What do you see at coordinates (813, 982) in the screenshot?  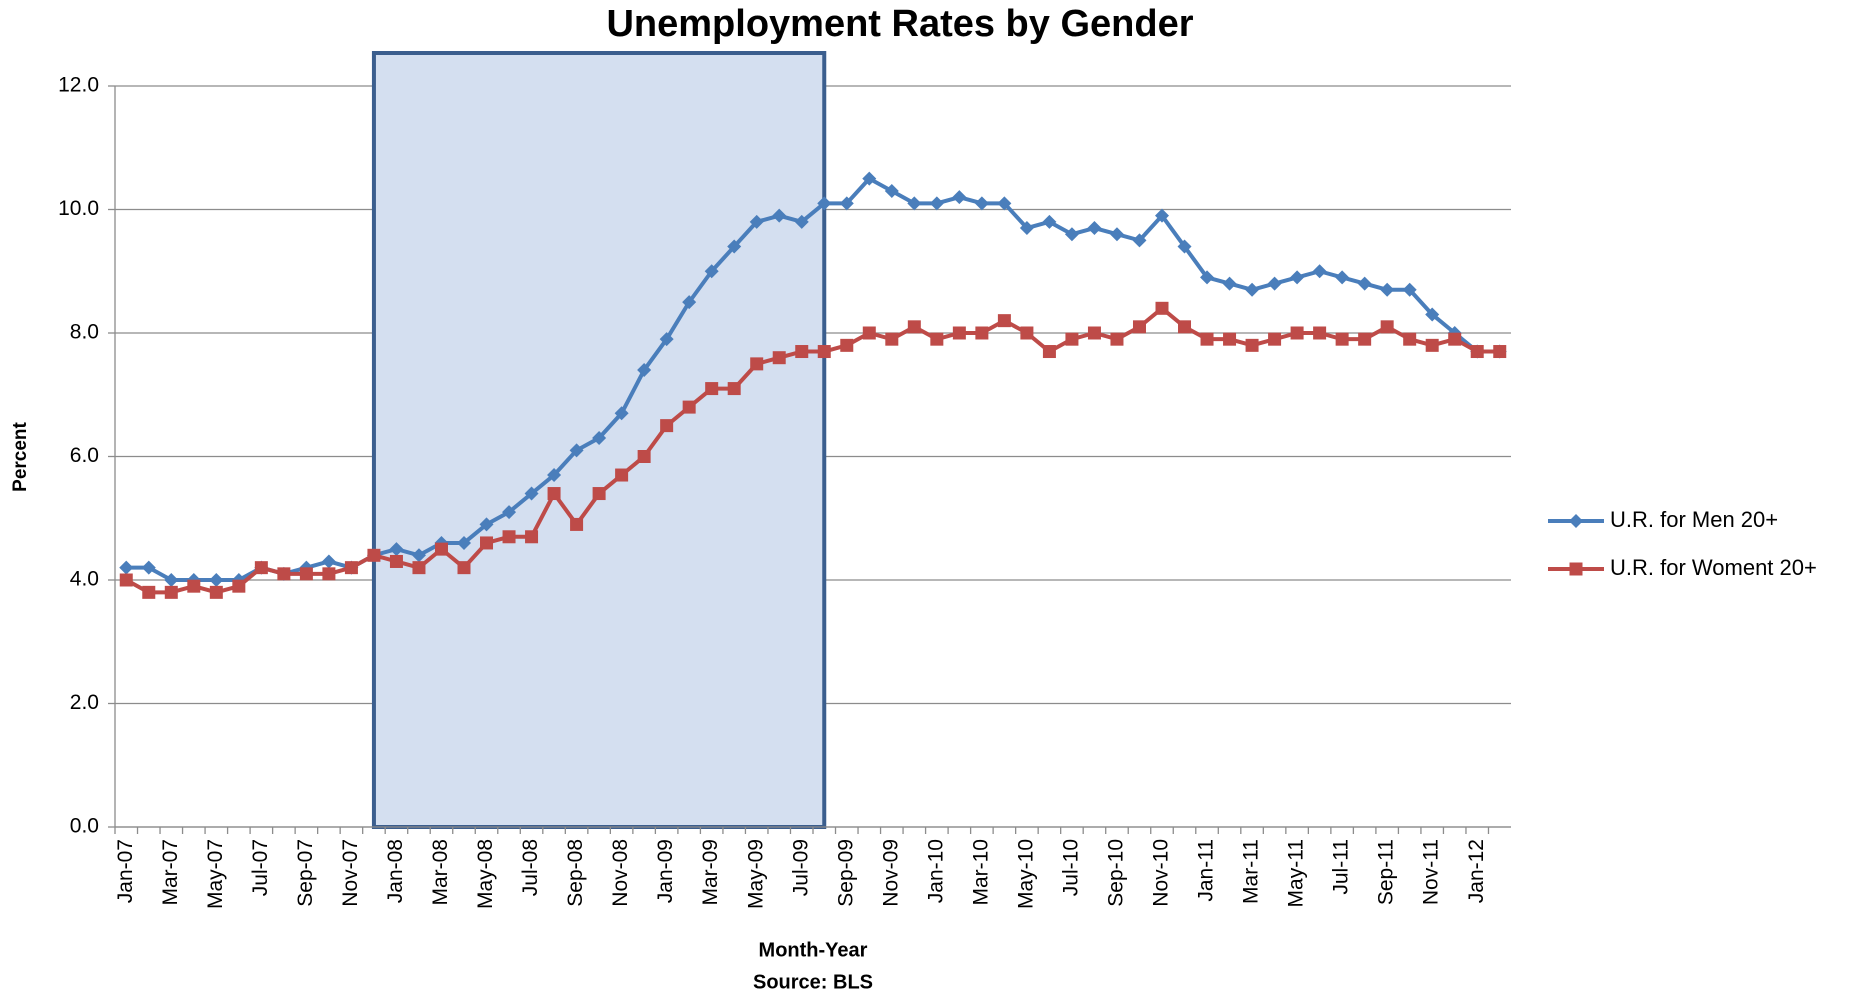 I see `source-note: Source: BLS` at bounding box center [813, 982].